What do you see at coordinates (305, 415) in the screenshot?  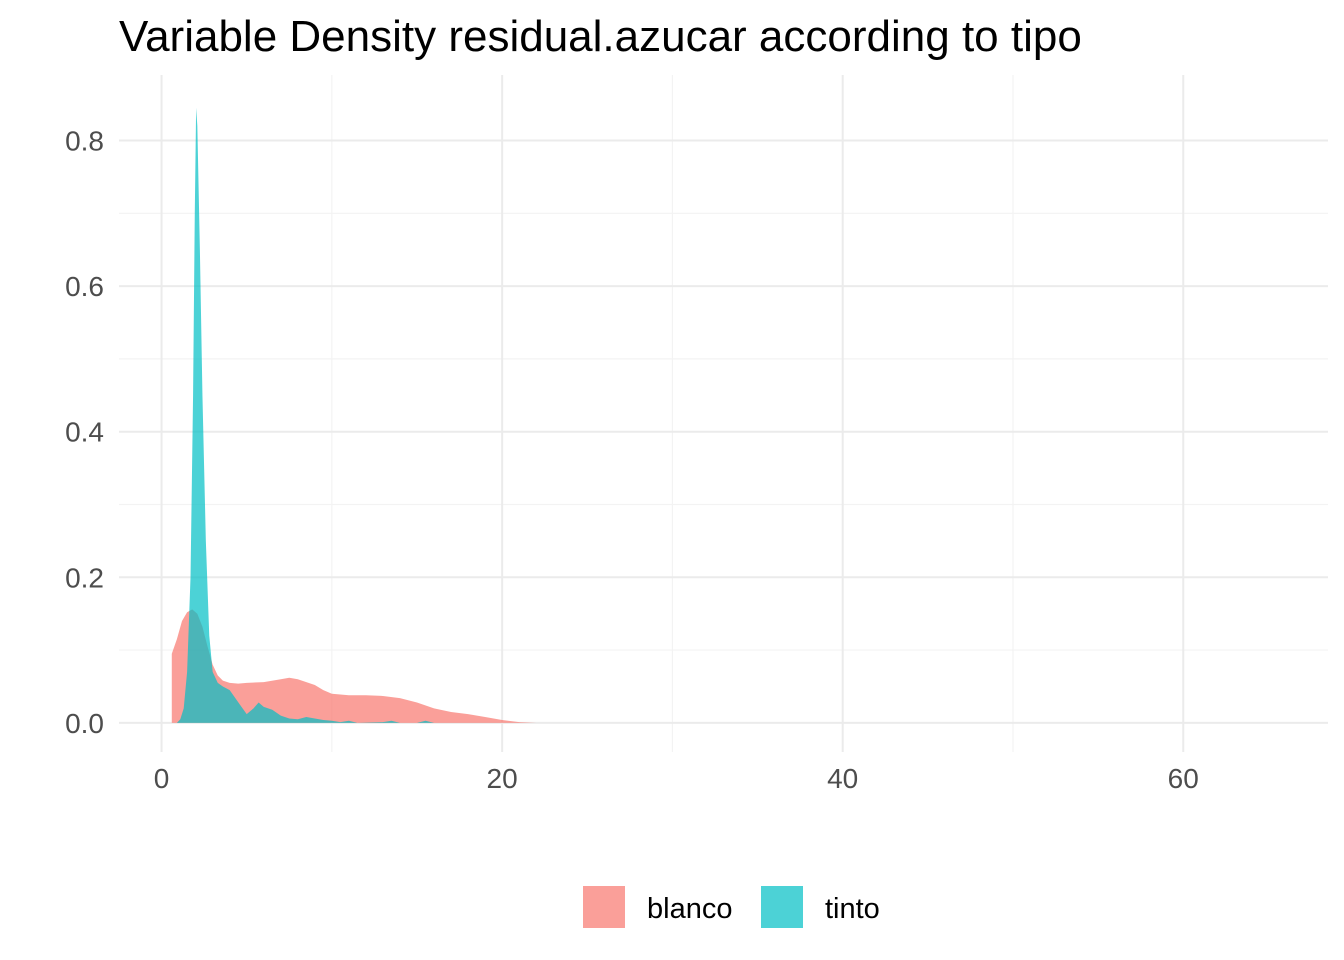 I see `density-area-tinto` at bounding box center [305, 415].